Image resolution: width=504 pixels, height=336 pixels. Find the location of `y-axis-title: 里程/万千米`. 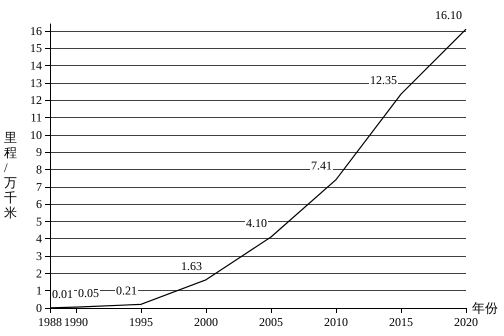

y-axis-title: 里程/万千米 is located at coordinates (10, 175).